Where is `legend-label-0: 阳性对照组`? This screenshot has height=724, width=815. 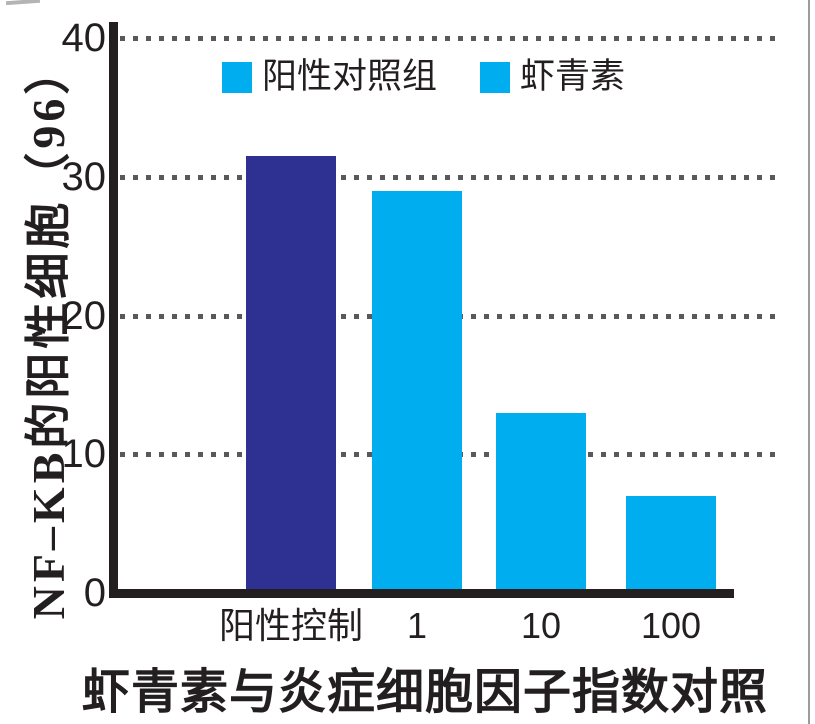
legend-label-0: 阳性对照组 is located at coordinates (350, 76).